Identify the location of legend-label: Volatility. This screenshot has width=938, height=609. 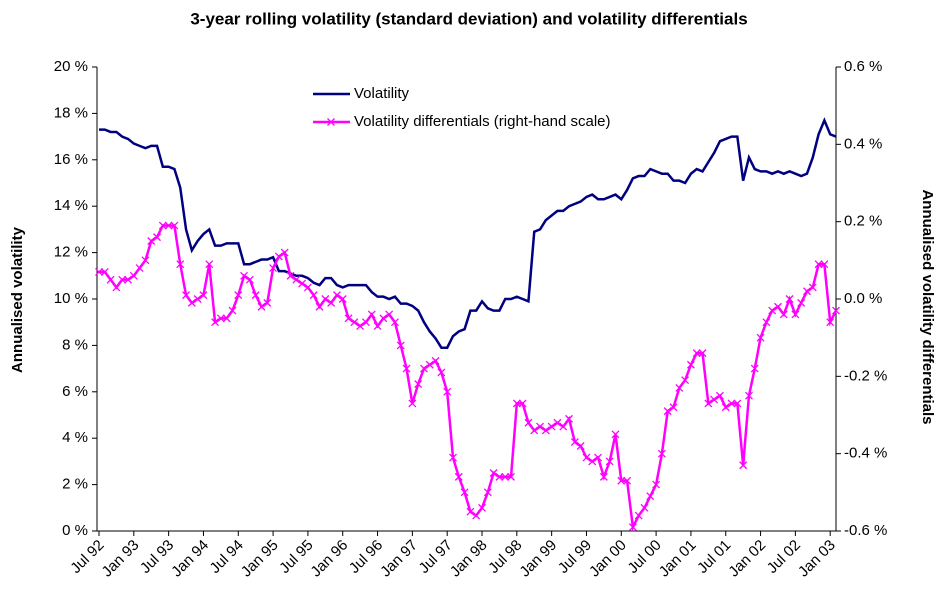
(382, 93).